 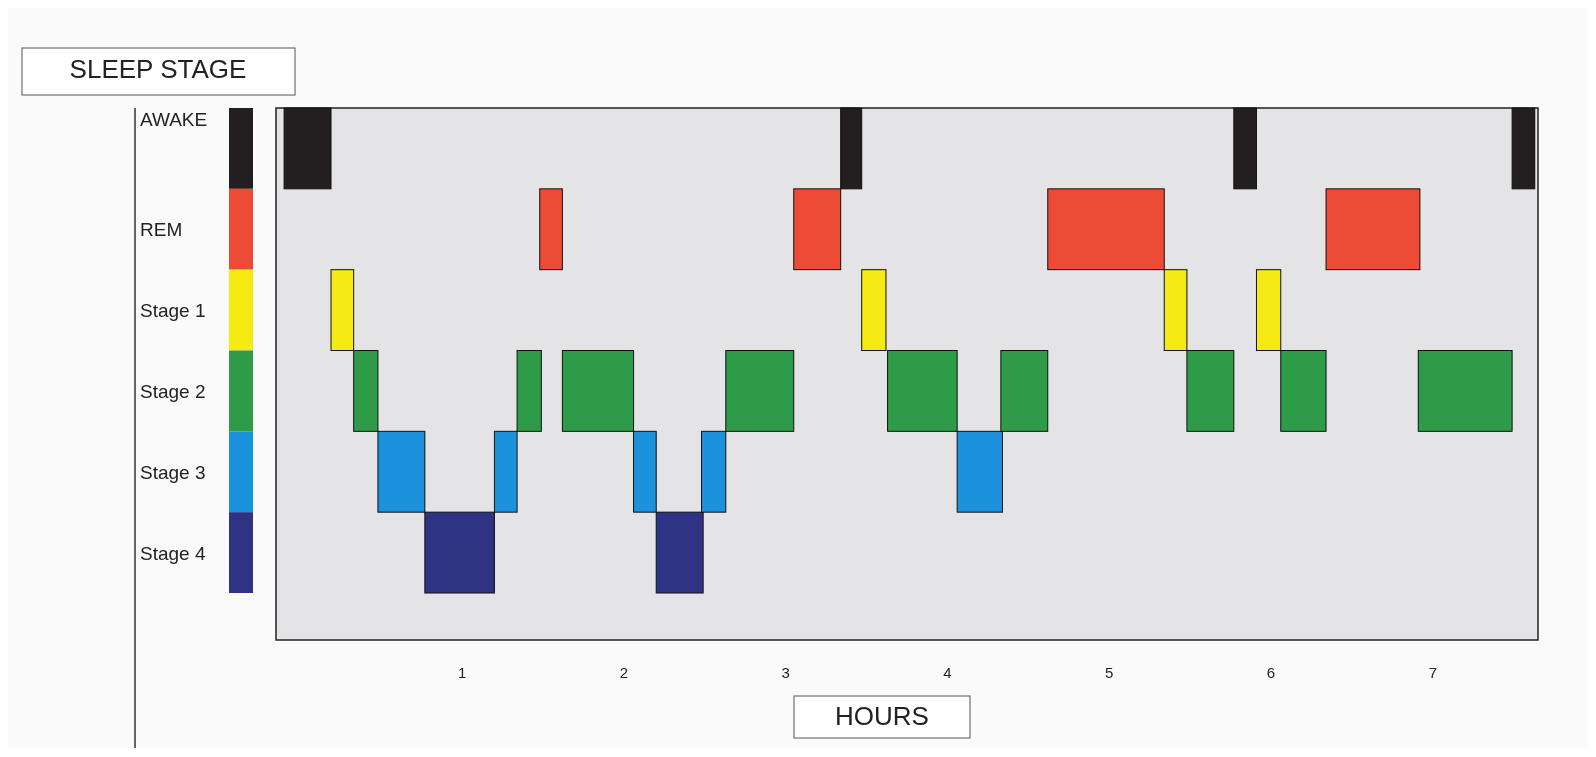 I want to click on y-tick-label: Stage 1, so click(x=173, y=311).